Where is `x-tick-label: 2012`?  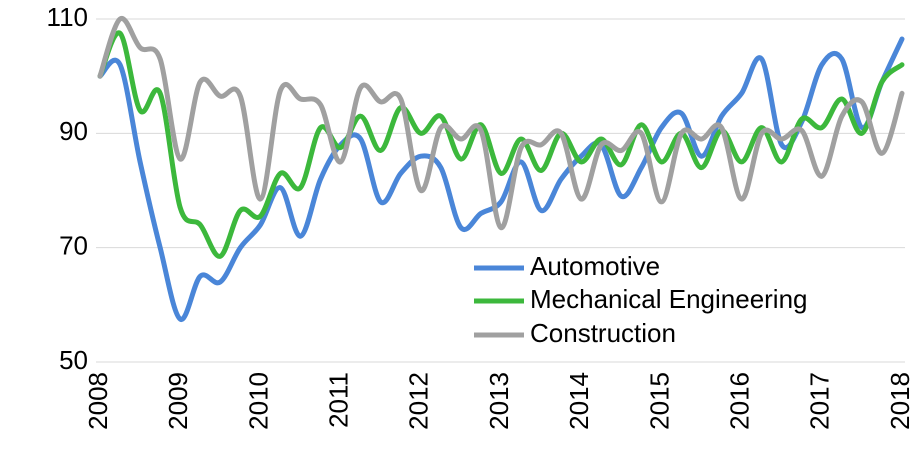
x-tick-label: 2012 is located at coordinates (419, 401).